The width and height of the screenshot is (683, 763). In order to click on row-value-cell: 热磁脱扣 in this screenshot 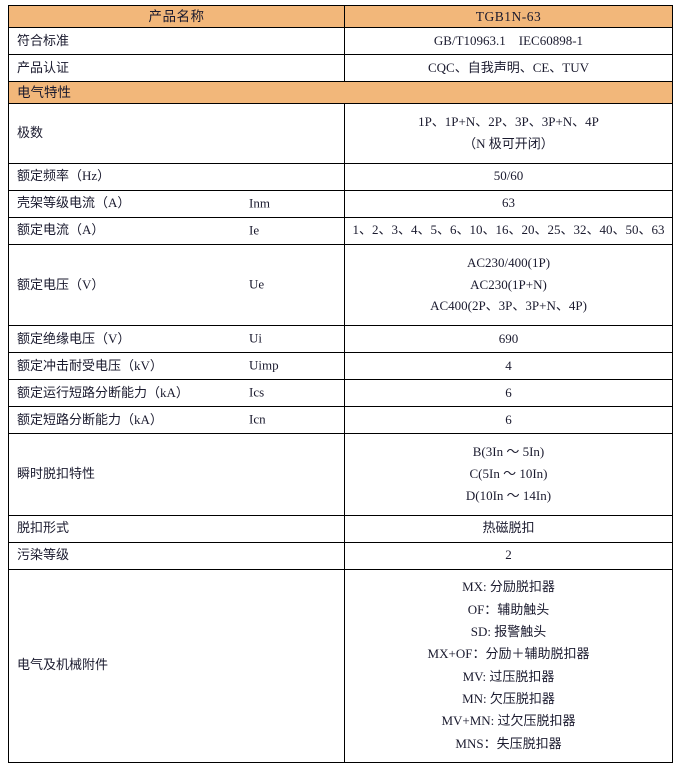, I will do `click(508, 528)`.